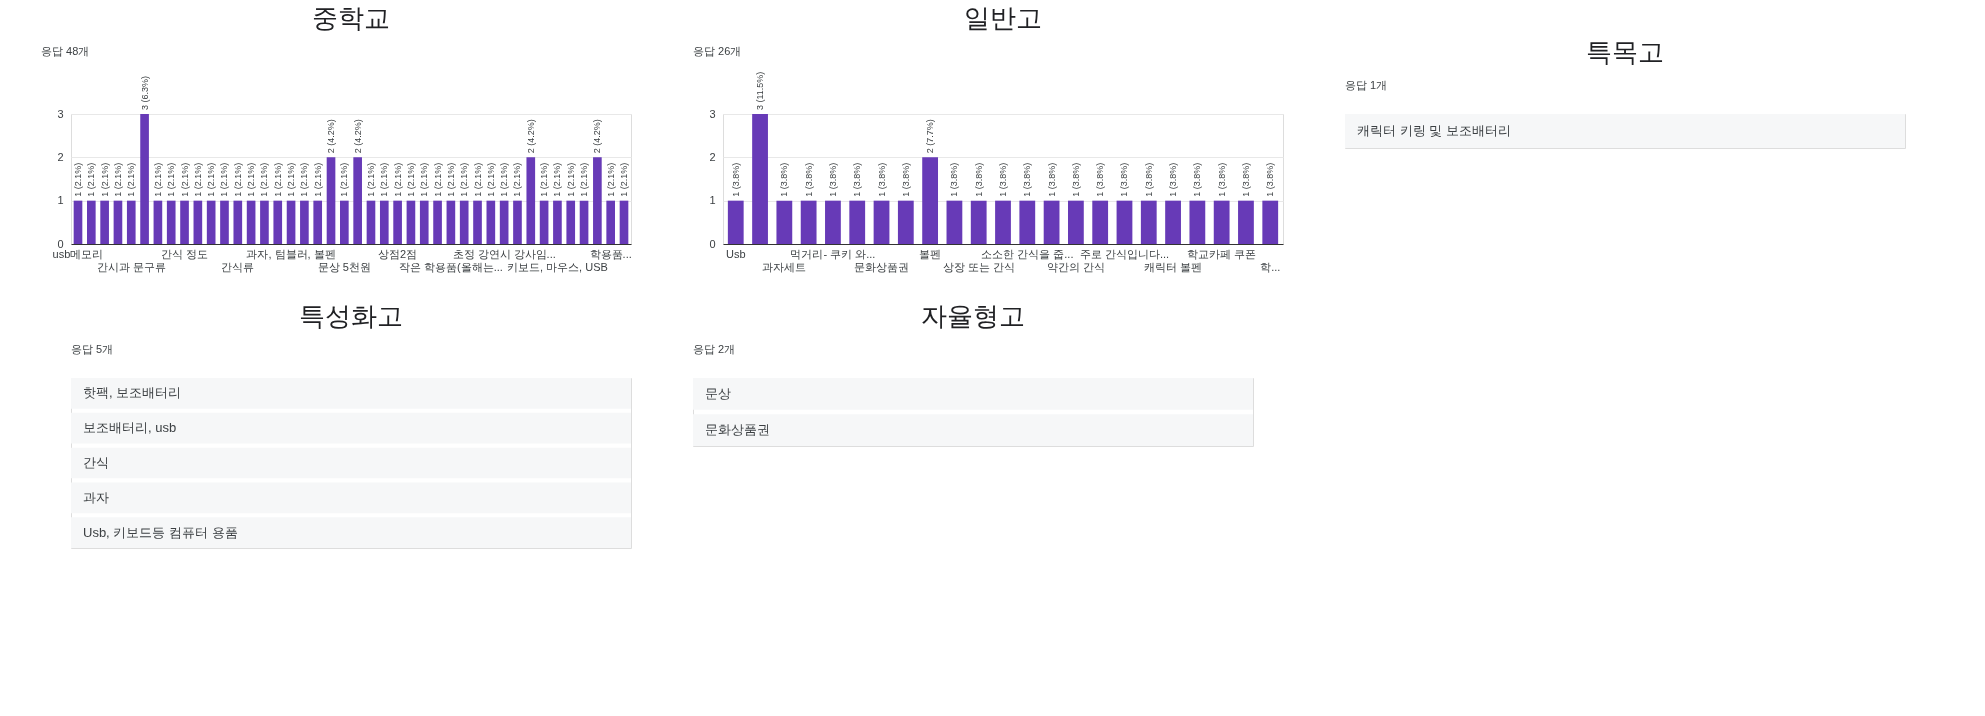 Image resolution: width=1985 pixels, height=716 pixels. I want to click on chart-title: 일반고, so click(1003, 18).